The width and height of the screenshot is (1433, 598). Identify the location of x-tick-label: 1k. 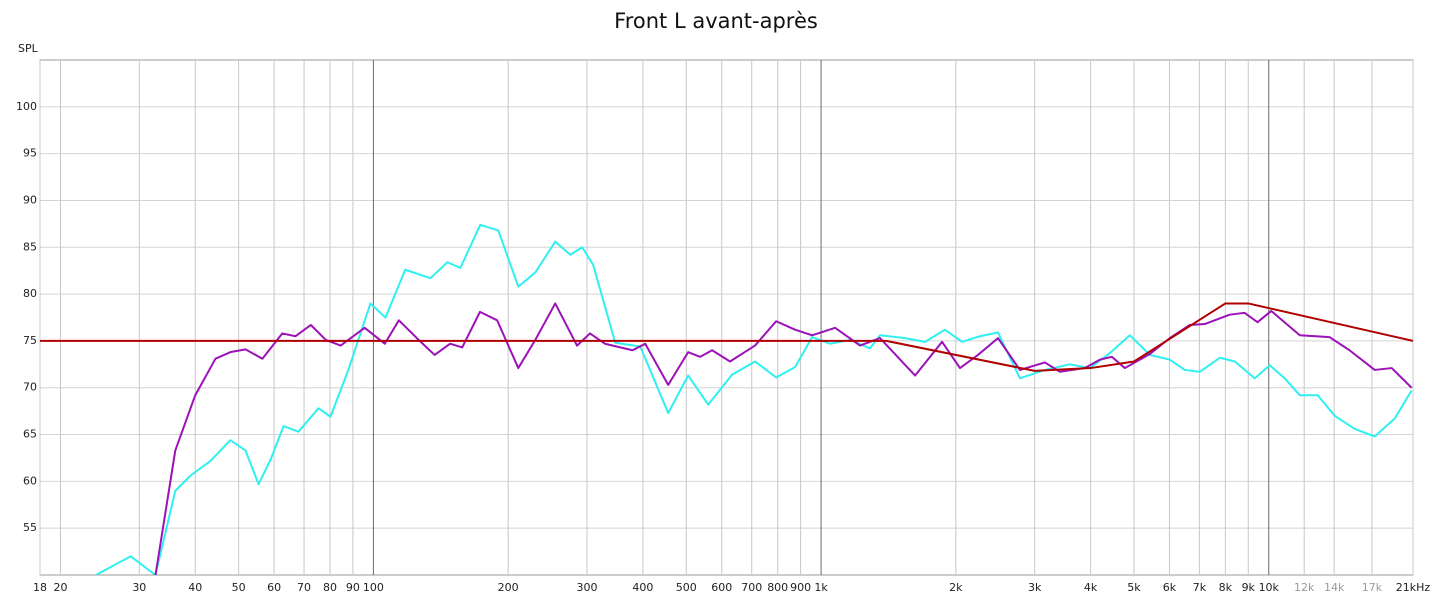
(821, 587).